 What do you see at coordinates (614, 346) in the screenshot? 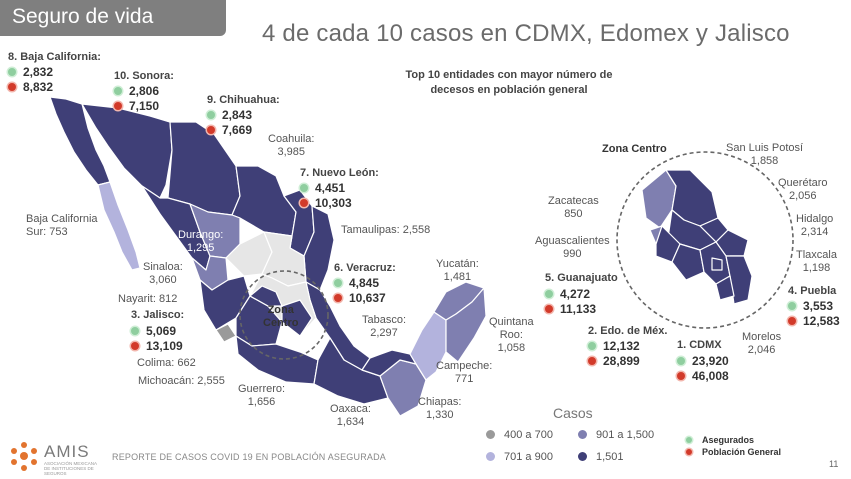
I see `top10-asegurados-edomex: 12,132` at bounding box center [614, 346].